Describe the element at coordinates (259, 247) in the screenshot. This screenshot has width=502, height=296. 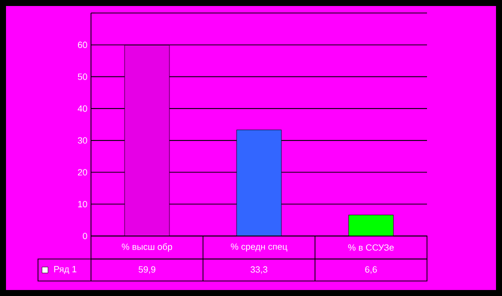
I see `x-tick-label: % средн спец` at that location.